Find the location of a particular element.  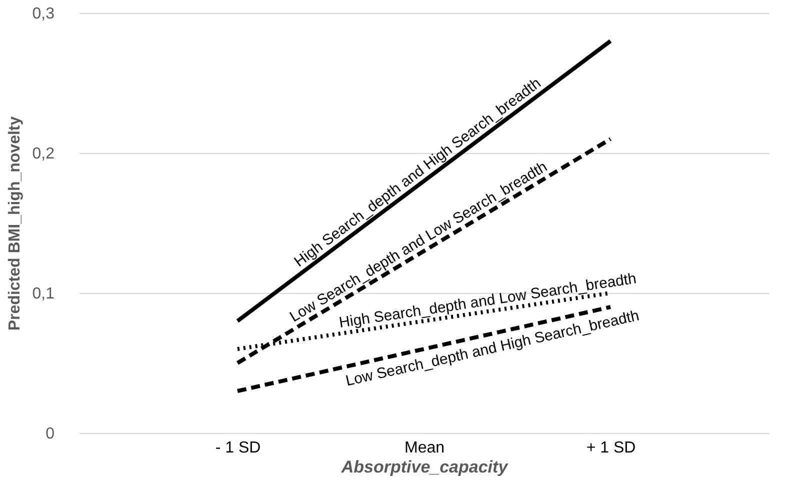

y-tick-label: 0 is located at coordinates (50, 434).